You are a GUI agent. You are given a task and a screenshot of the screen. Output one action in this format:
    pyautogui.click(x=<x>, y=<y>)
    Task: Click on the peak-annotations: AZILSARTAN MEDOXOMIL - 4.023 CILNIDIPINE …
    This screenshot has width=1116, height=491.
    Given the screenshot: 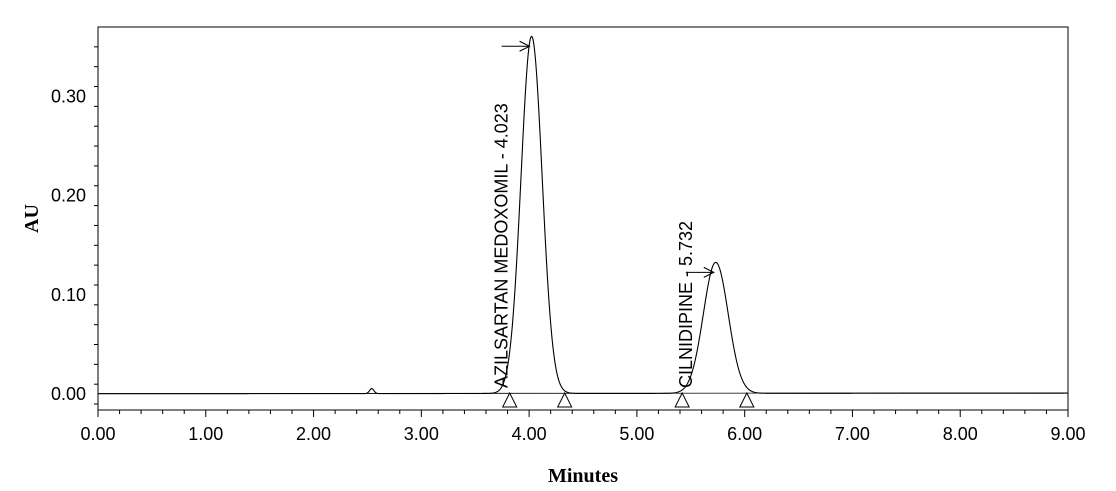 What is the action you would take?
    pyautogui.click(x=603, y=214)
    